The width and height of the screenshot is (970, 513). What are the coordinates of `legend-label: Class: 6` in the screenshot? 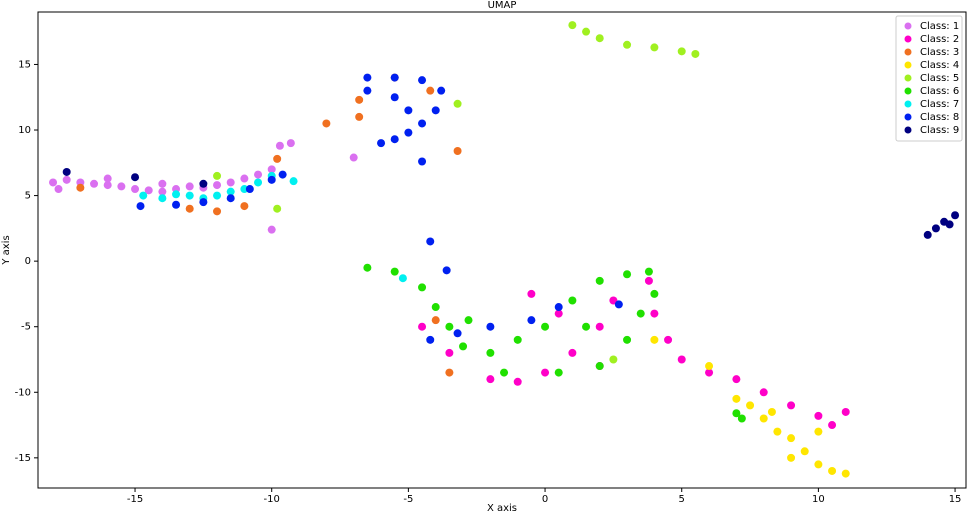 It's located at (939, 91).